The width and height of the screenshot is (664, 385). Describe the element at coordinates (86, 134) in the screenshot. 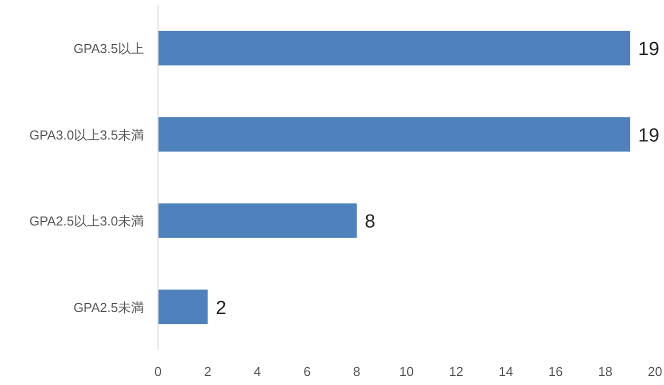

I see `y-tick-label: GPA3.0以上3.5未満` at that location.